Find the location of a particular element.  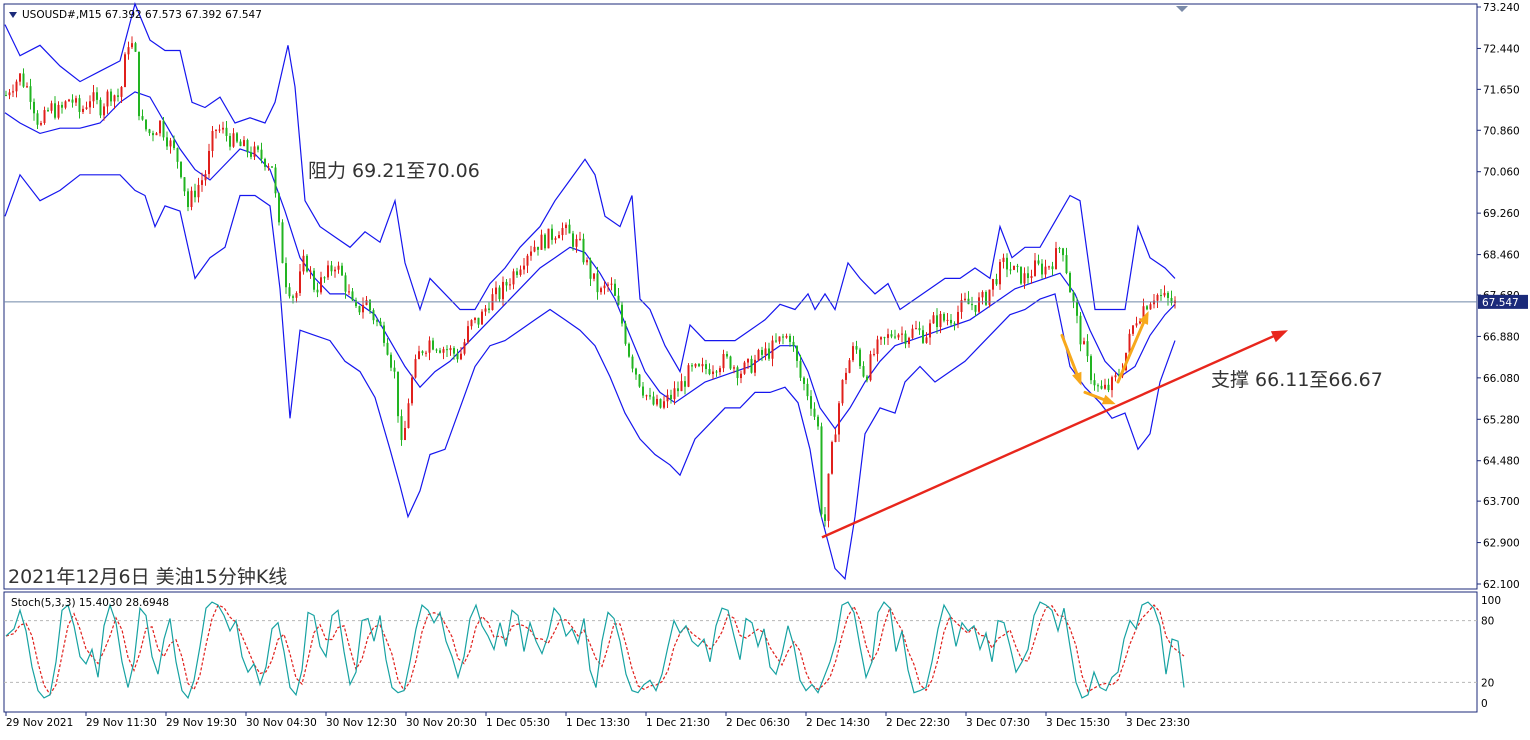

current-price-tag is located at coordinates (1503, 301).